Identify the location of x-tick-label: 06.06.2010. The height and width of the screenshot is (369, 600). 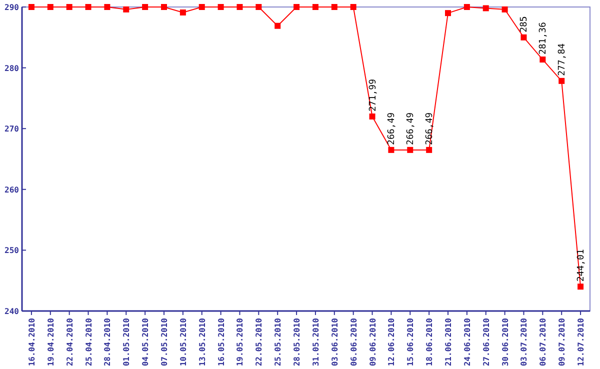
(353, 342).